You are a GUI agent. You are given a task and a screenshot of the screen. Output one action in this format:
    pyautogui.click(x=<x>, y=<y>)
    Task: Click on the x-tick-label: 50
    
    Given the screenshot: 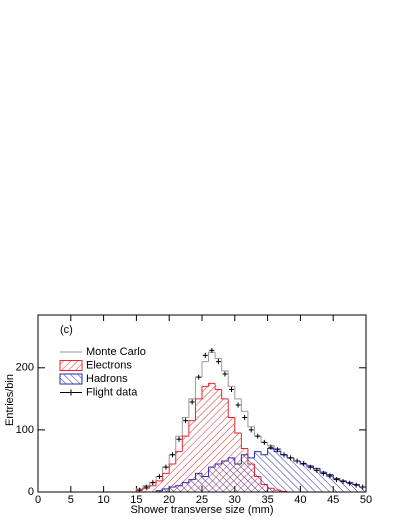 What is the action you would take?
    pyautogui.click(x=366, y=500)
    